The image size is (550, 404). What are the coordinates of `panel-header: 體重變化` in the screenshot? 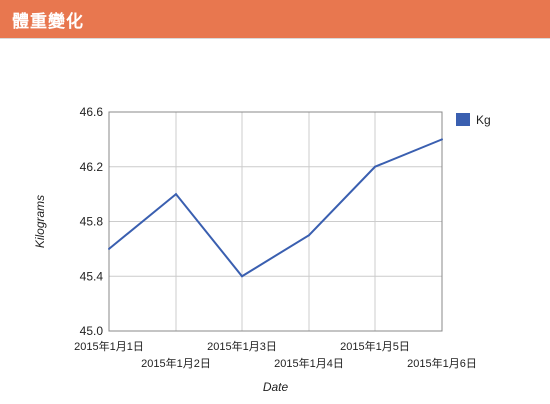 It's located at (275, 19).